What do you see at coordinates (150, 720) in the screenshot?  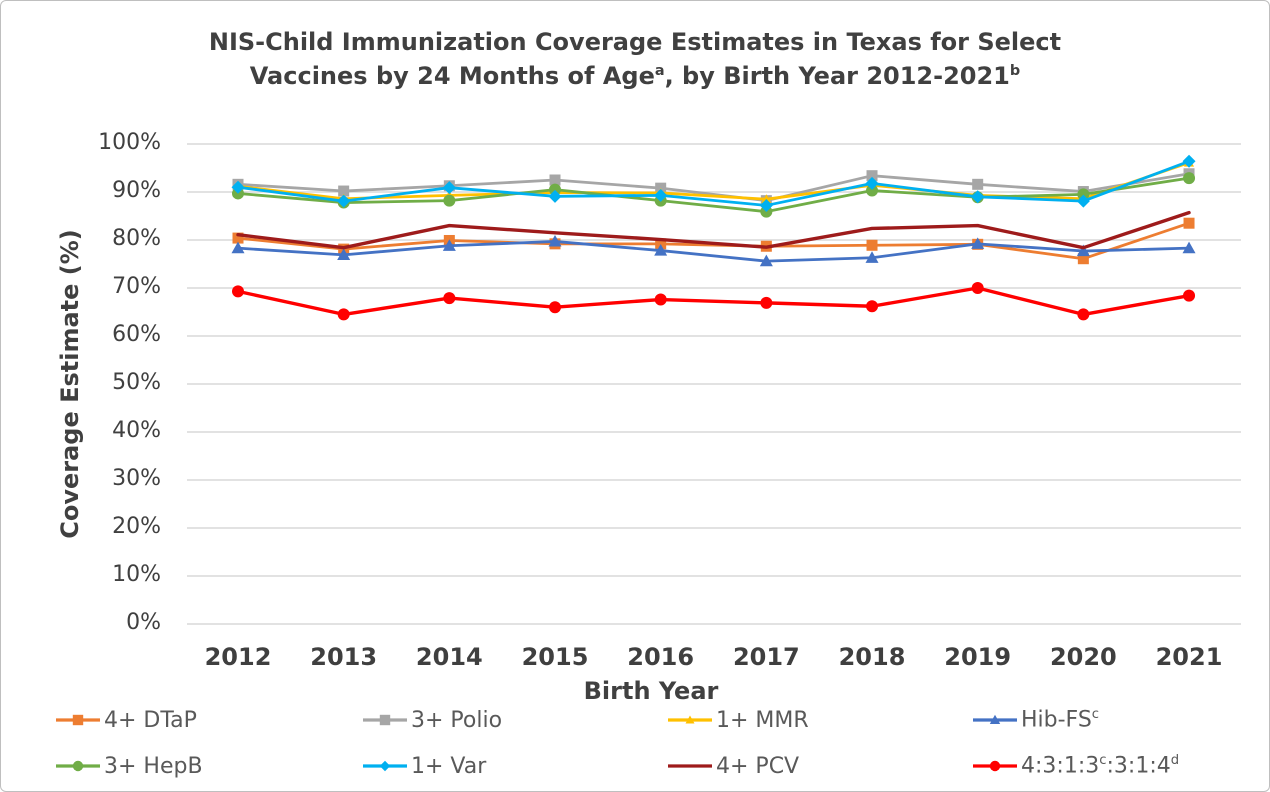 I see `legend-label-dtap: 4+ DTaP` at bounding box center [150, 720].